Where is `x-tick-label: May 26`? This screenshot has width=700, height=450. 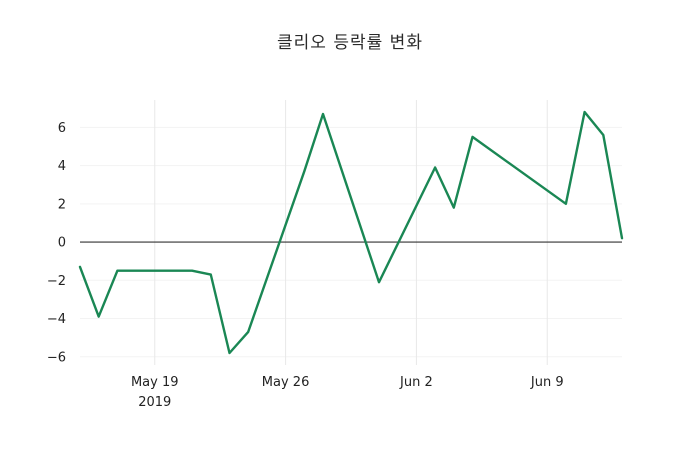
x-tick-label: May 26 is located at coordinates (286, 382).